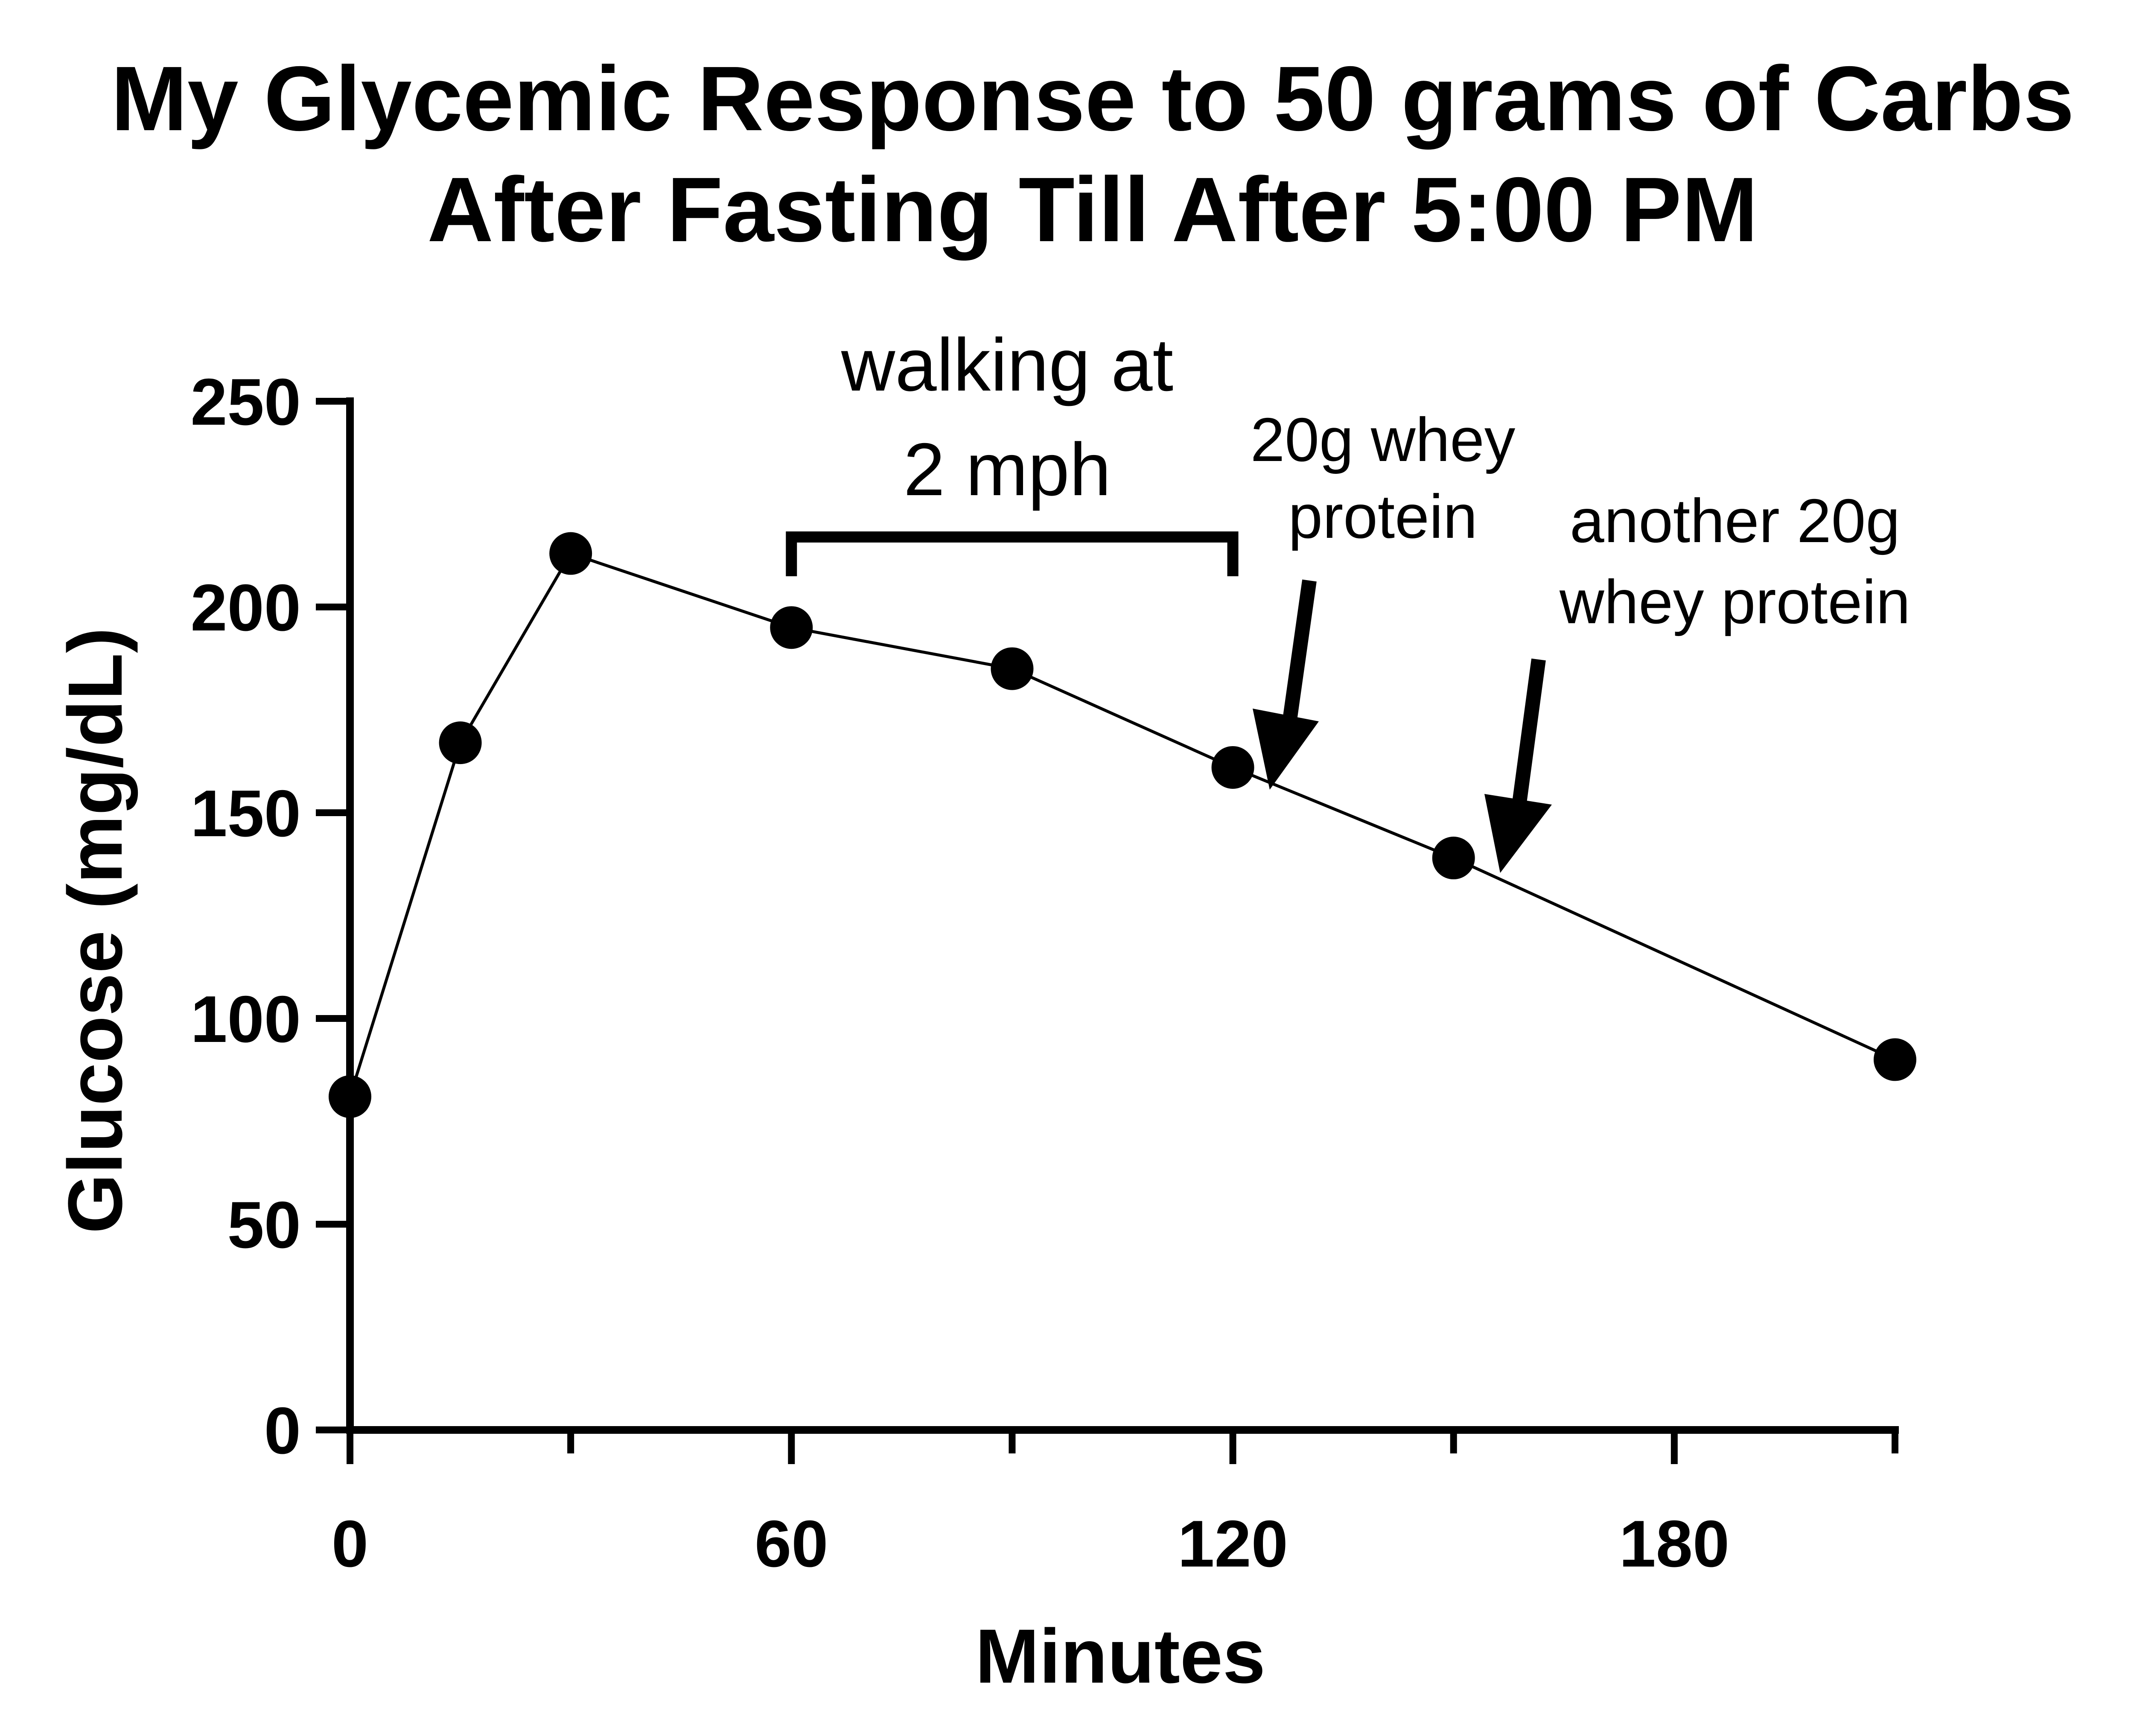 This screenshot has width=2134, height=1736. Describe the element at coordinates (1115, 1505) in the screenshot. I see `x-ticks: 0 60 120 180` at that location.